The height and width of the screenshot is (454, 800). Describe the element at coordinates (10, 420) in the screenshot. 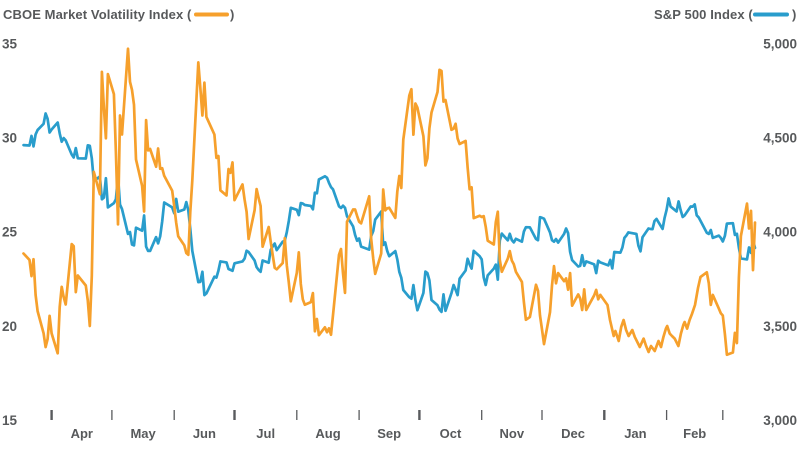

I see `svg-text: 15` at that location.